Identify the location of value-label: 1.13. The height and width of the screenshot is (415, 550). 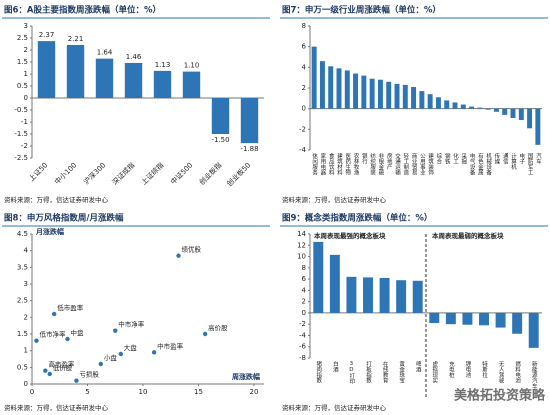
(163, 65).